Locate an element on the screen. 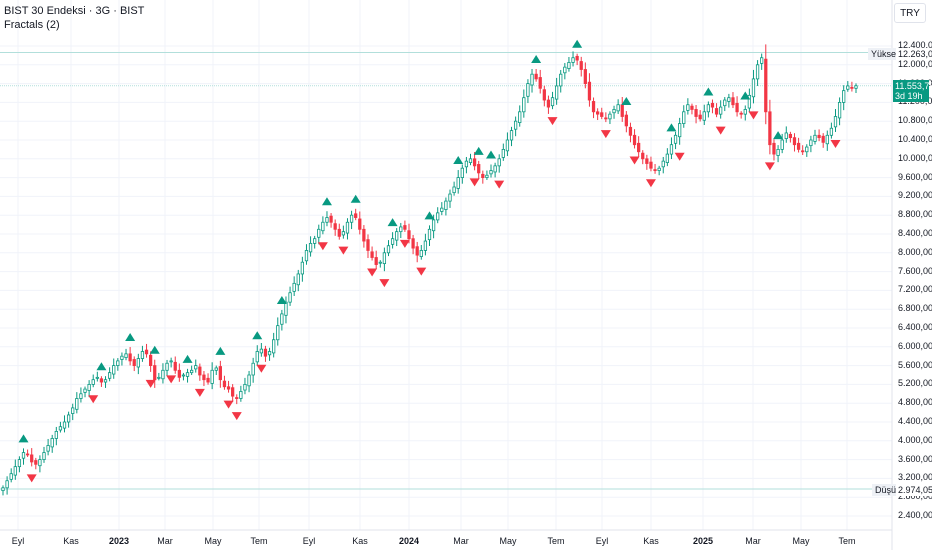 This screenshot has height=550, width=932. price-tick-label: 4.000,00 is located at coordinates (915, 439).